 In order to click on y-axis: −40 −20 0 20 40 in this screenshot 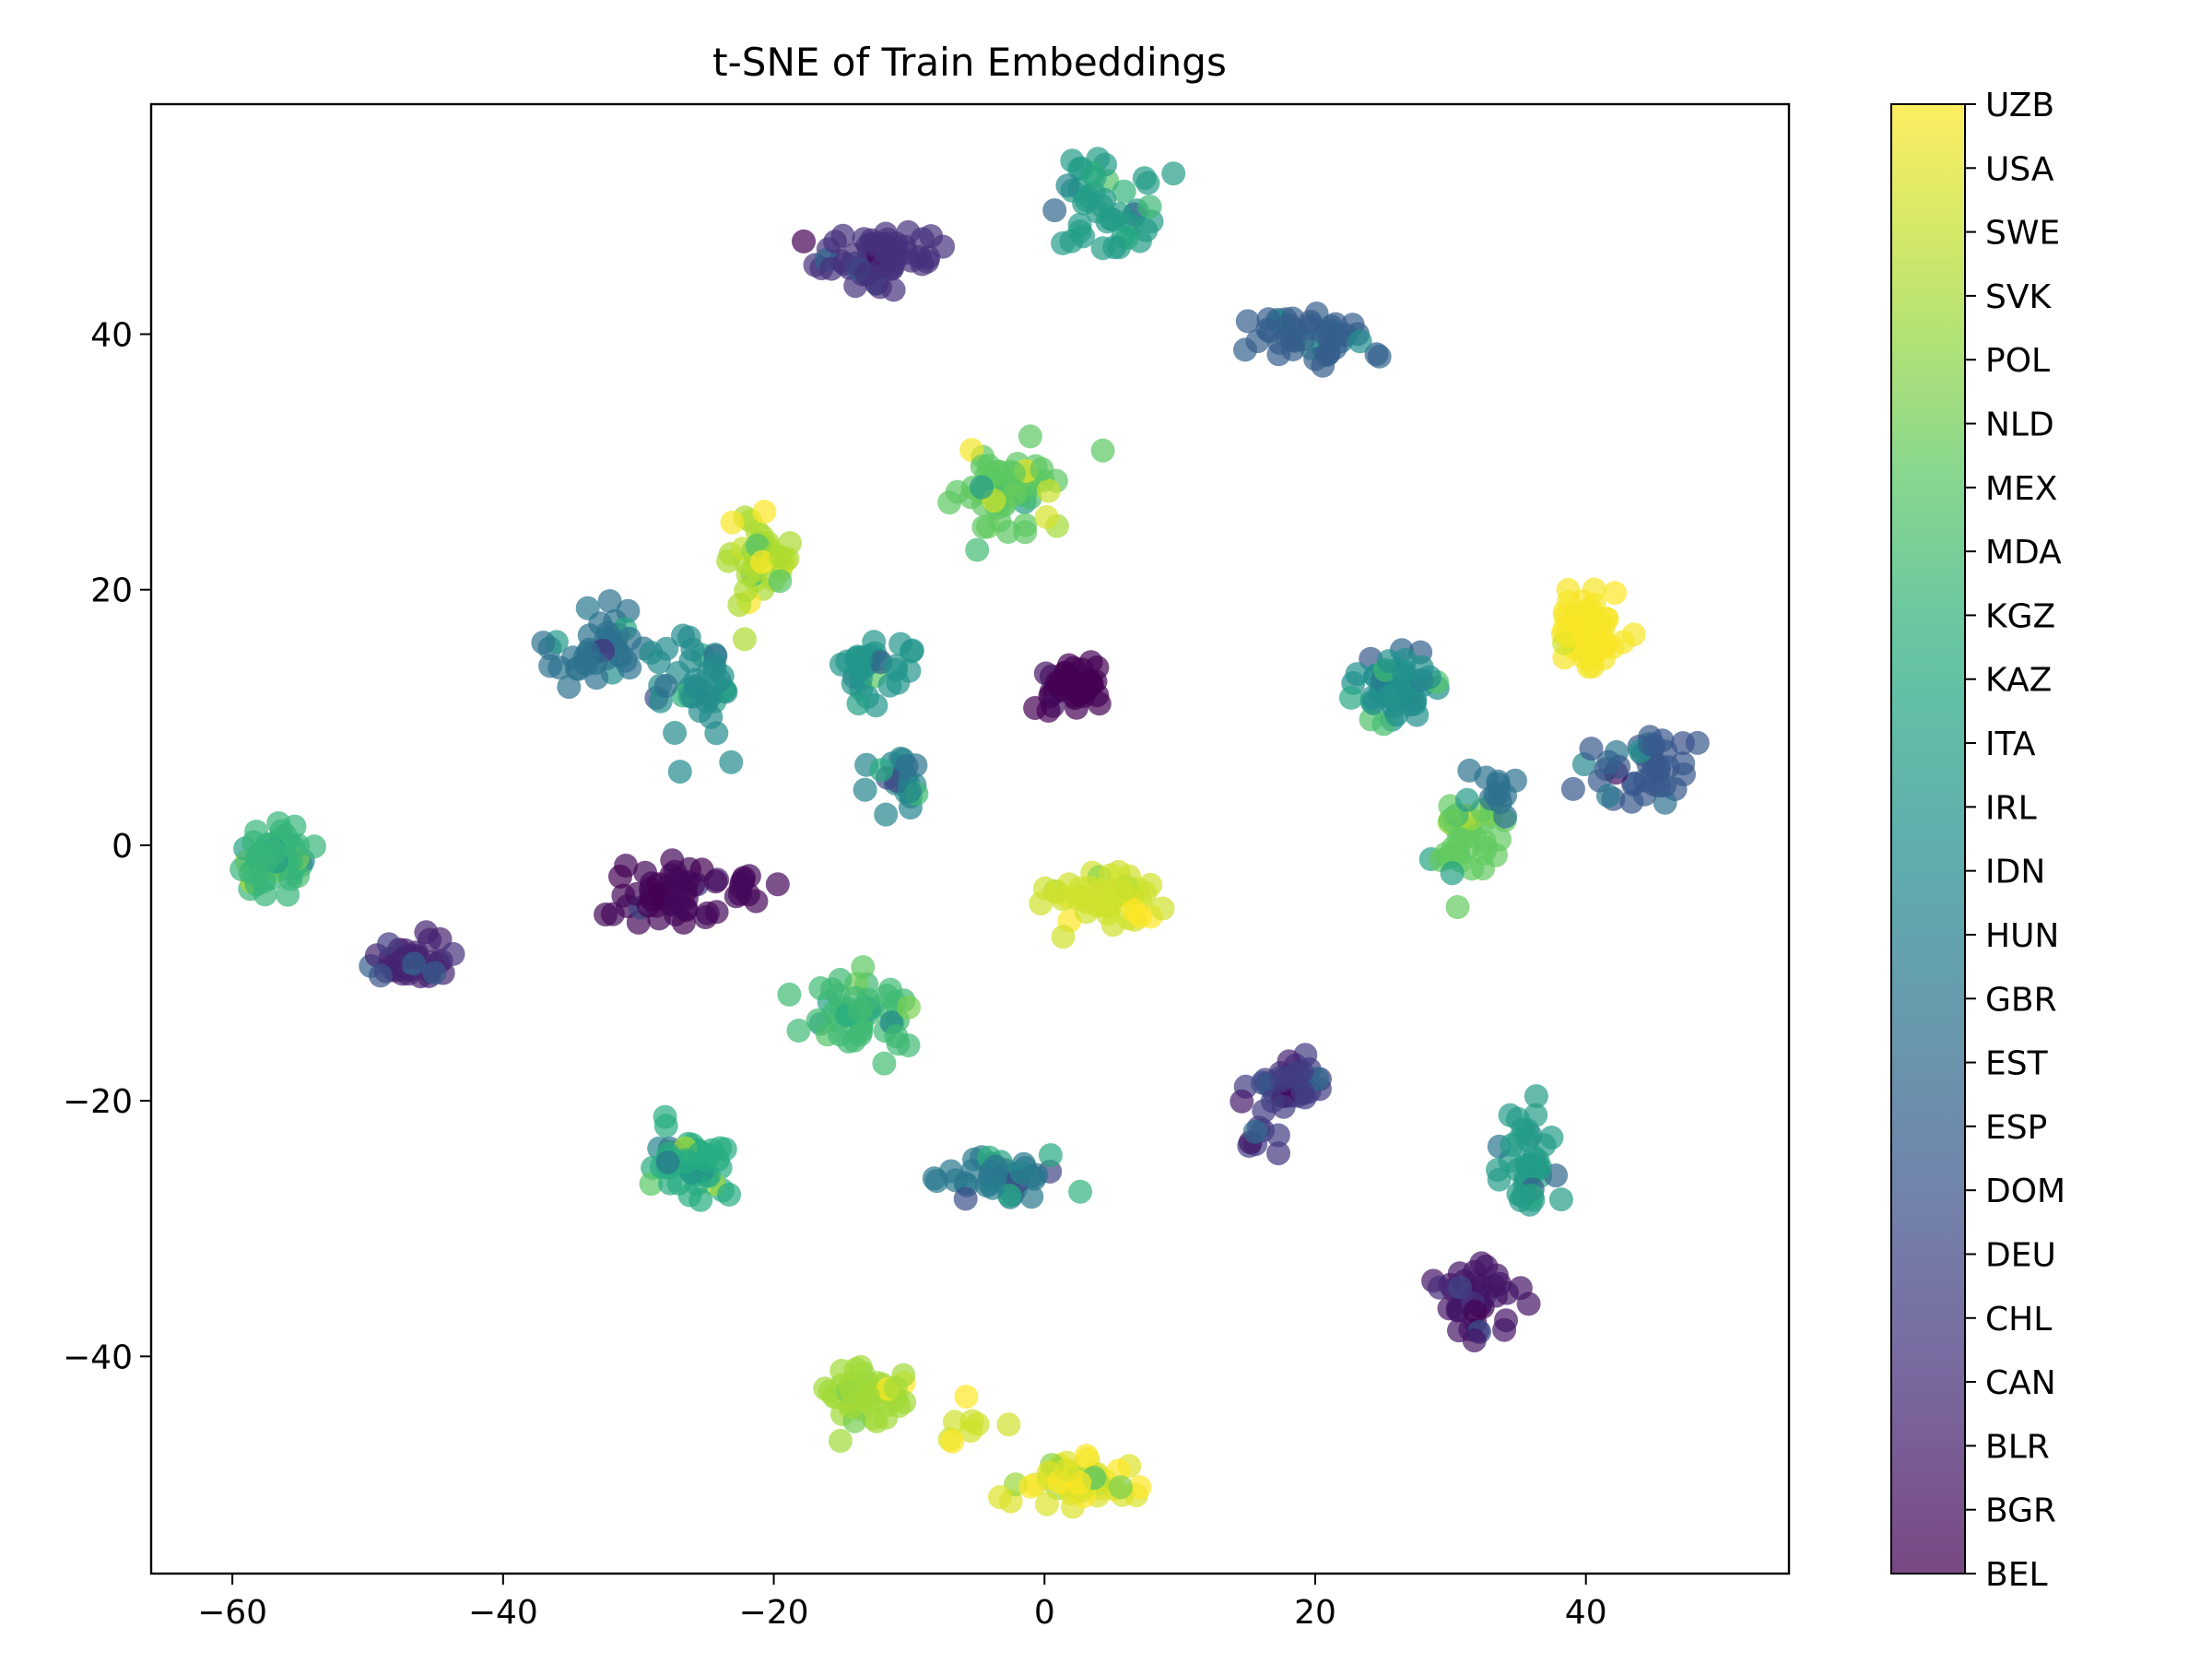, I will do `click(107, 846)`.